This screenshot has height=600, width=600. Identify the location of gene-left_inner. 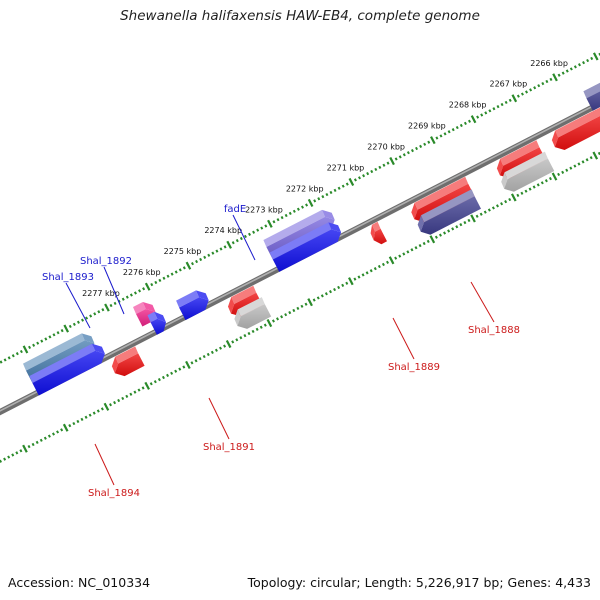
(67, 369).